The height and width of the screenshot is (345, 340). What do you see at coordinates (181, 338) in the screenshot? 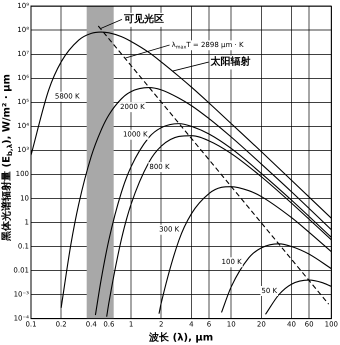
I see `x-axis-title: 波长 (λ), μm` at bounding box center [181, 338].